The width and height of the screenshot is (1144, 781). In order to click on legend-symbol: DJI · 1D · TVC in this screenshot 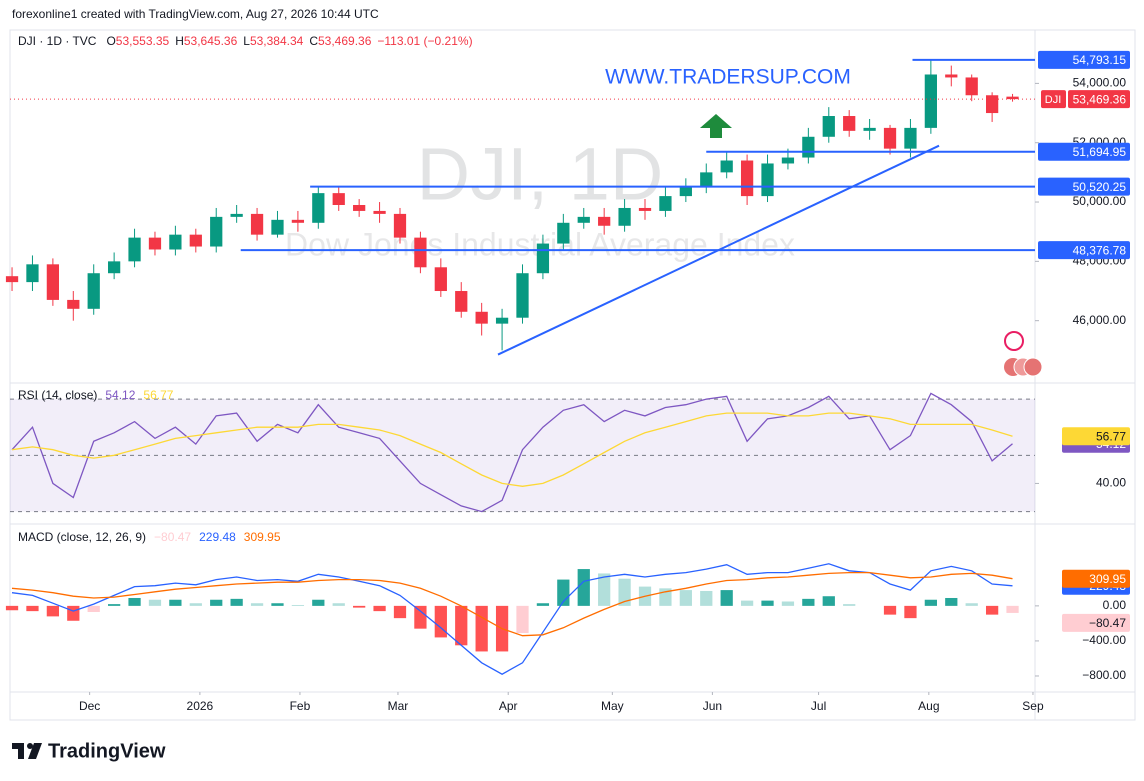, I will do `click(57, 41)`.